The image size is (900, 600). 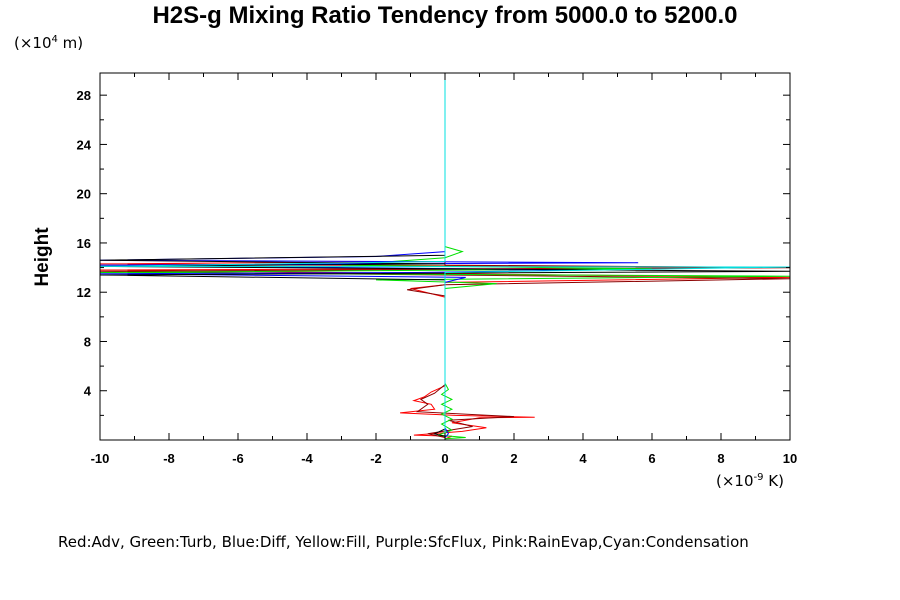 What do you see at coordinates (444, 458) in the screenshot?
I see `x-tick-label: 0` at bounding box center [444, 458].